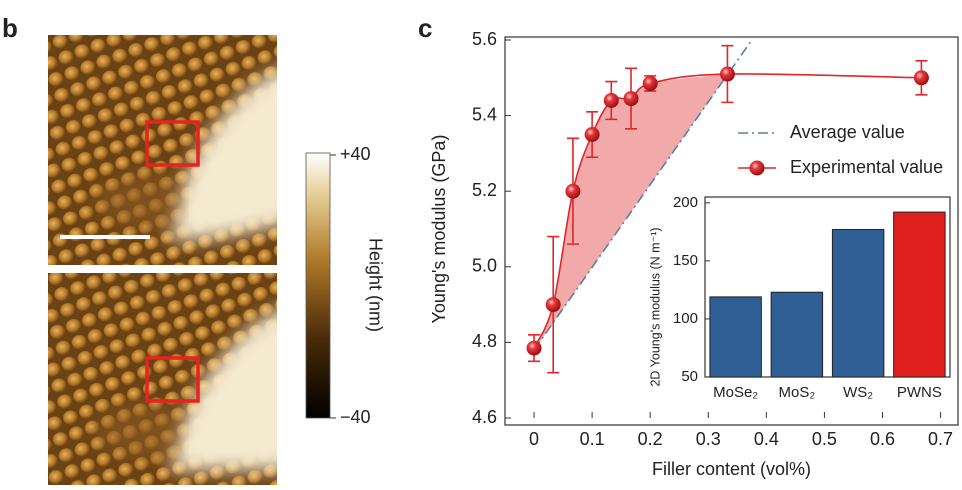  What do you see at coordinates (940, 439) in the screenshot?
I see `x-tick-label: 0.7` at bounding box center [940, 439].